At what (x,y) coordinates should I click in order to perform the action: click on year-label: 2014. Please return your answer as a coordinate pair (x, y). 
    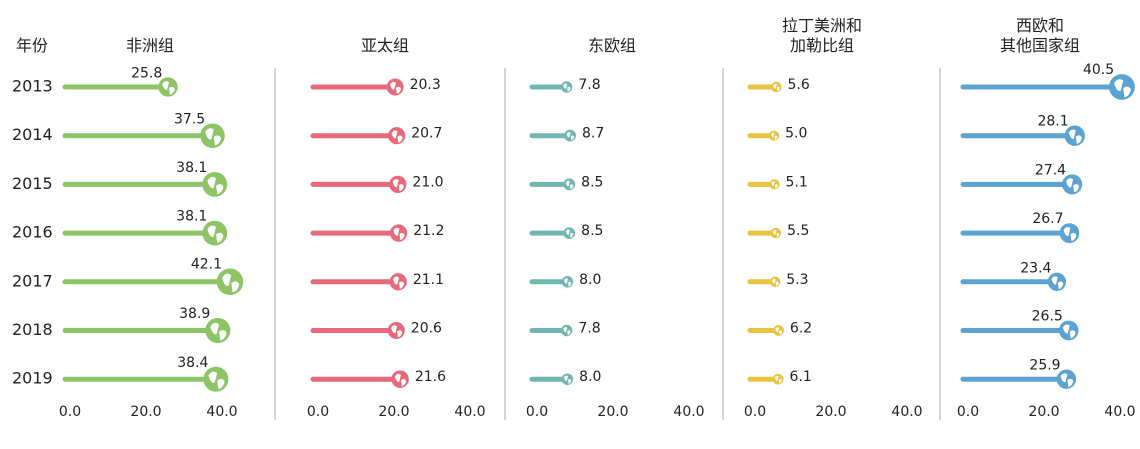
    Looking at the image, I should click on (32, 134).